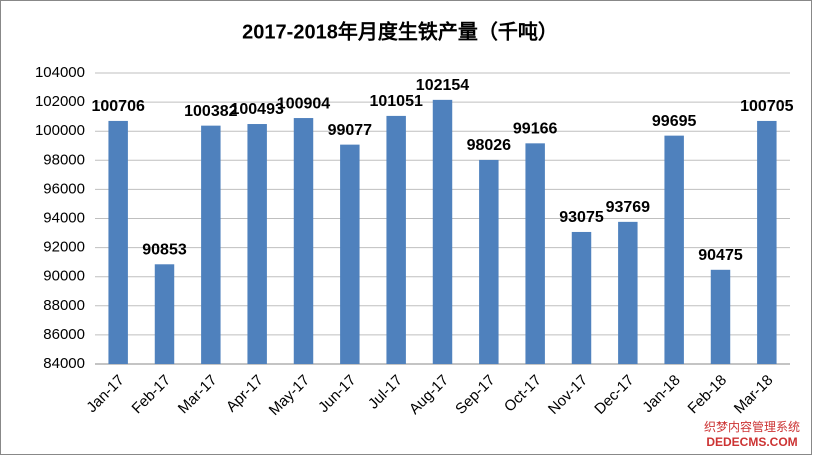  What do you see at coordinates (117, 106) in the screenshot?
I see `value-label: 100706` at bounding box center [117, 106].